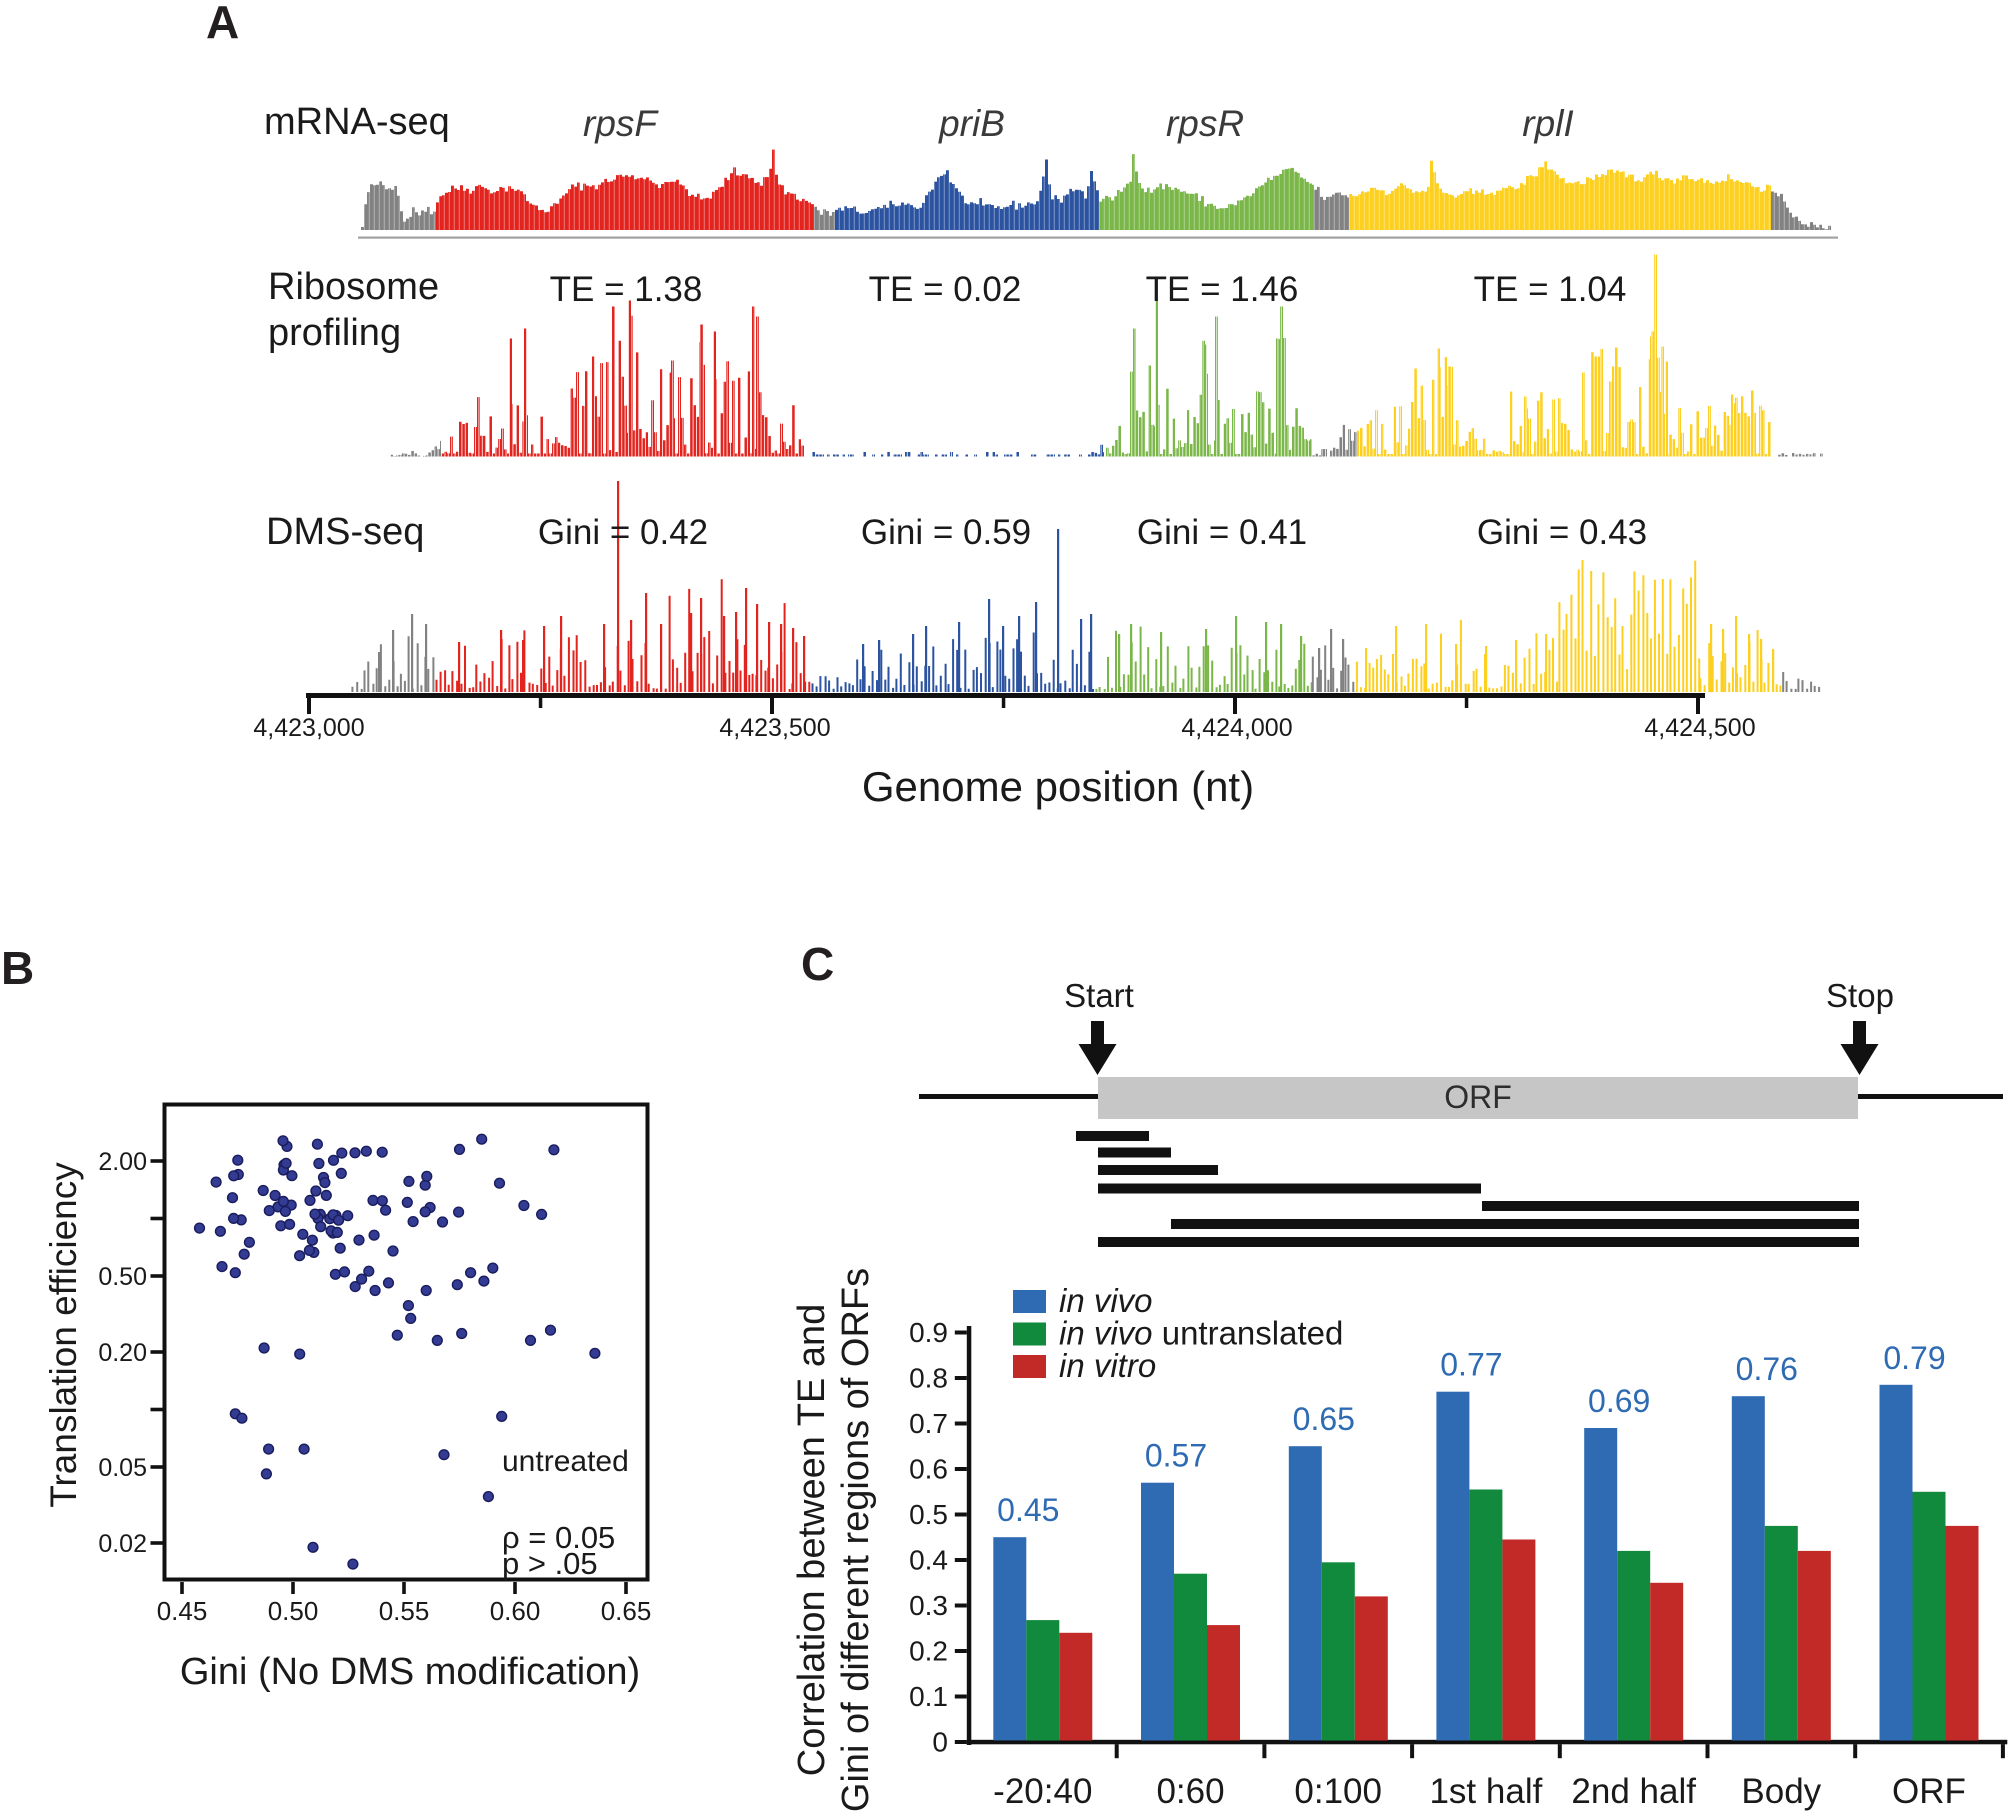 This screenshot has width=2015, height=1816. Describe the element at coordinates (1550, 289) in the screenshot. I see `svg-text: TE = 1.04` at that location.